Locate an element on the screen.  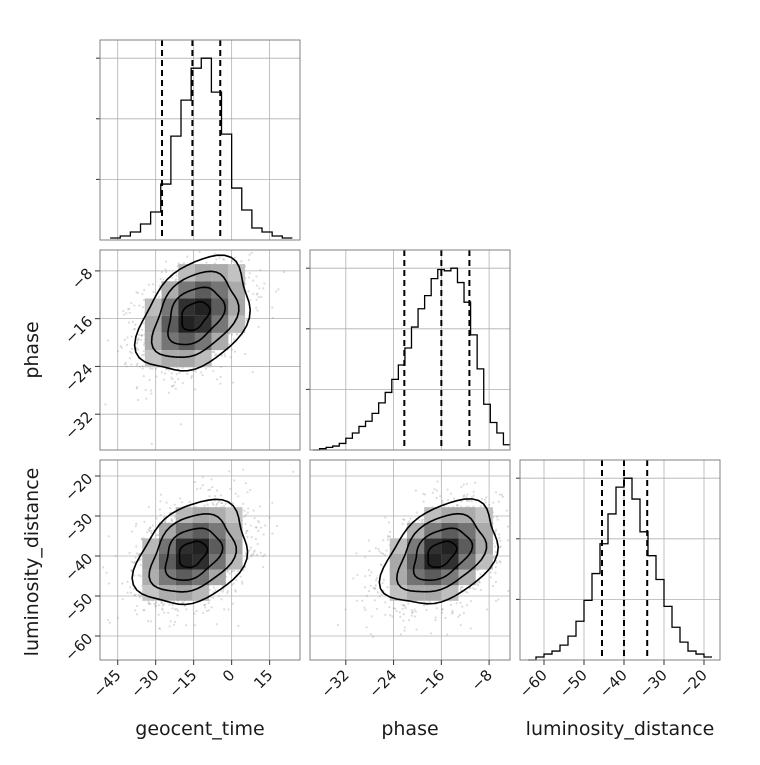
joint-panel-geocent-time-phase is located at coordinates (200, 344).